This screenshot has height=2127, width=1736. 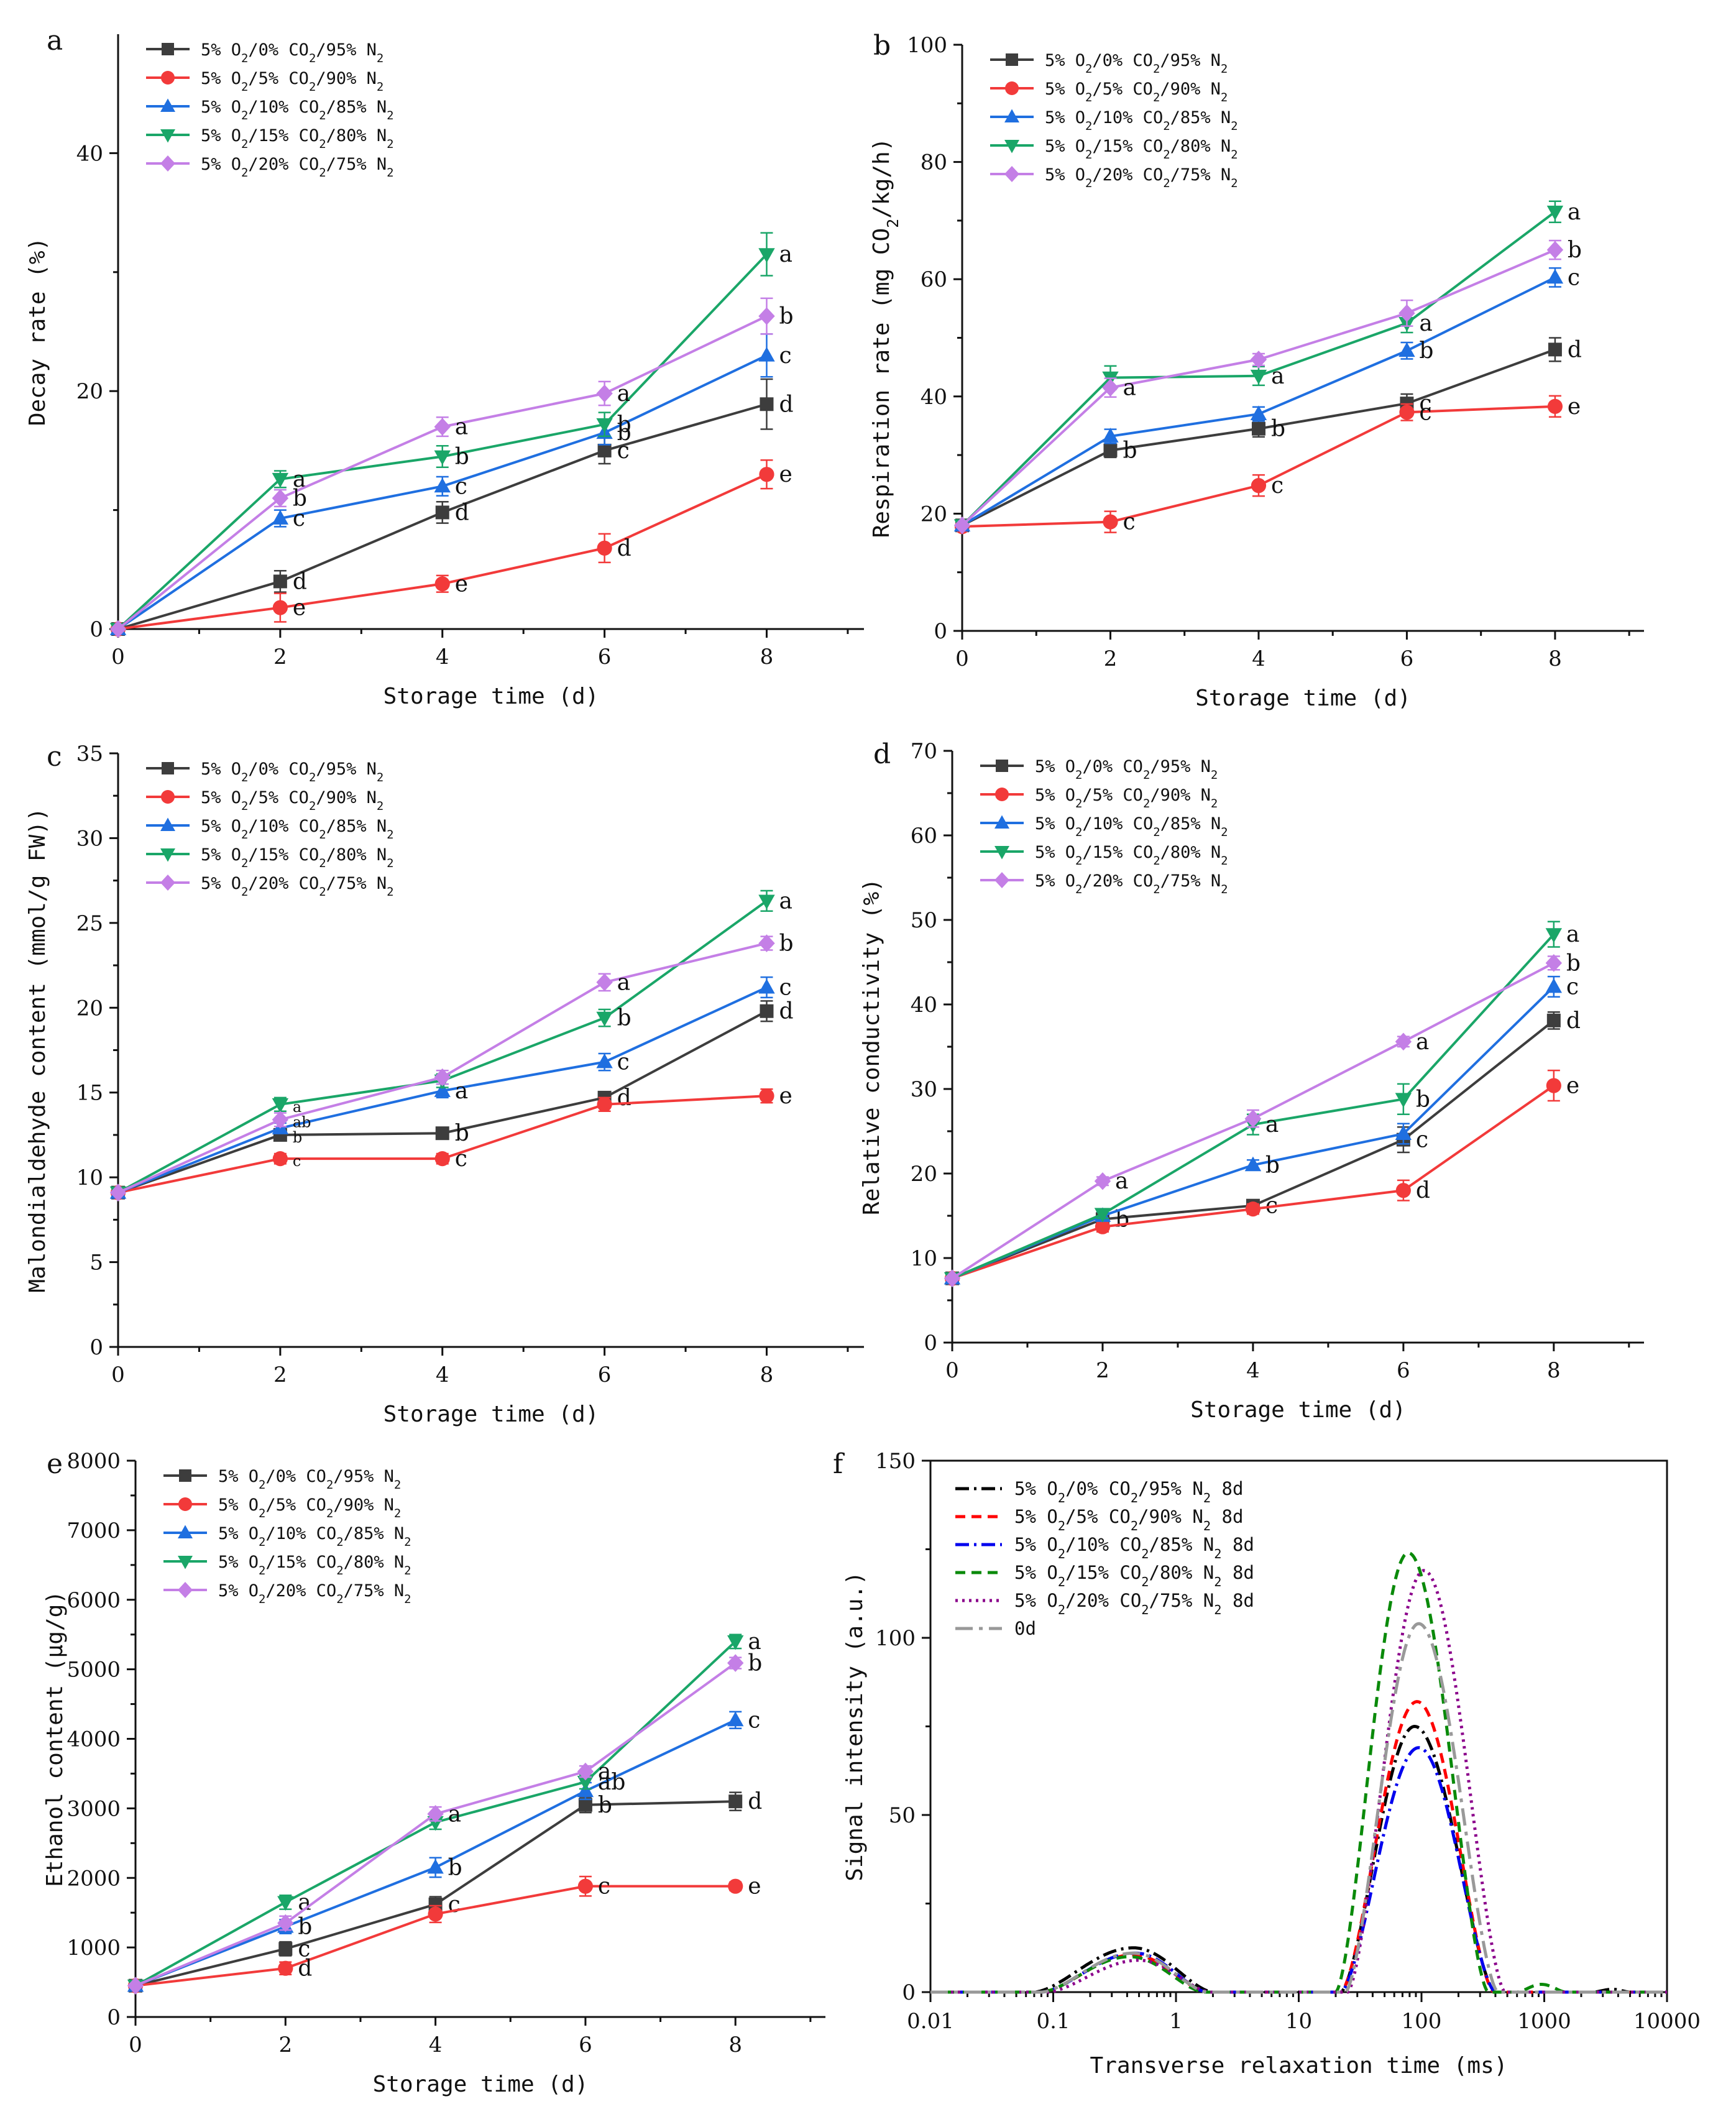 I want to click on panel-label: f, so click(x=839, y=1464).